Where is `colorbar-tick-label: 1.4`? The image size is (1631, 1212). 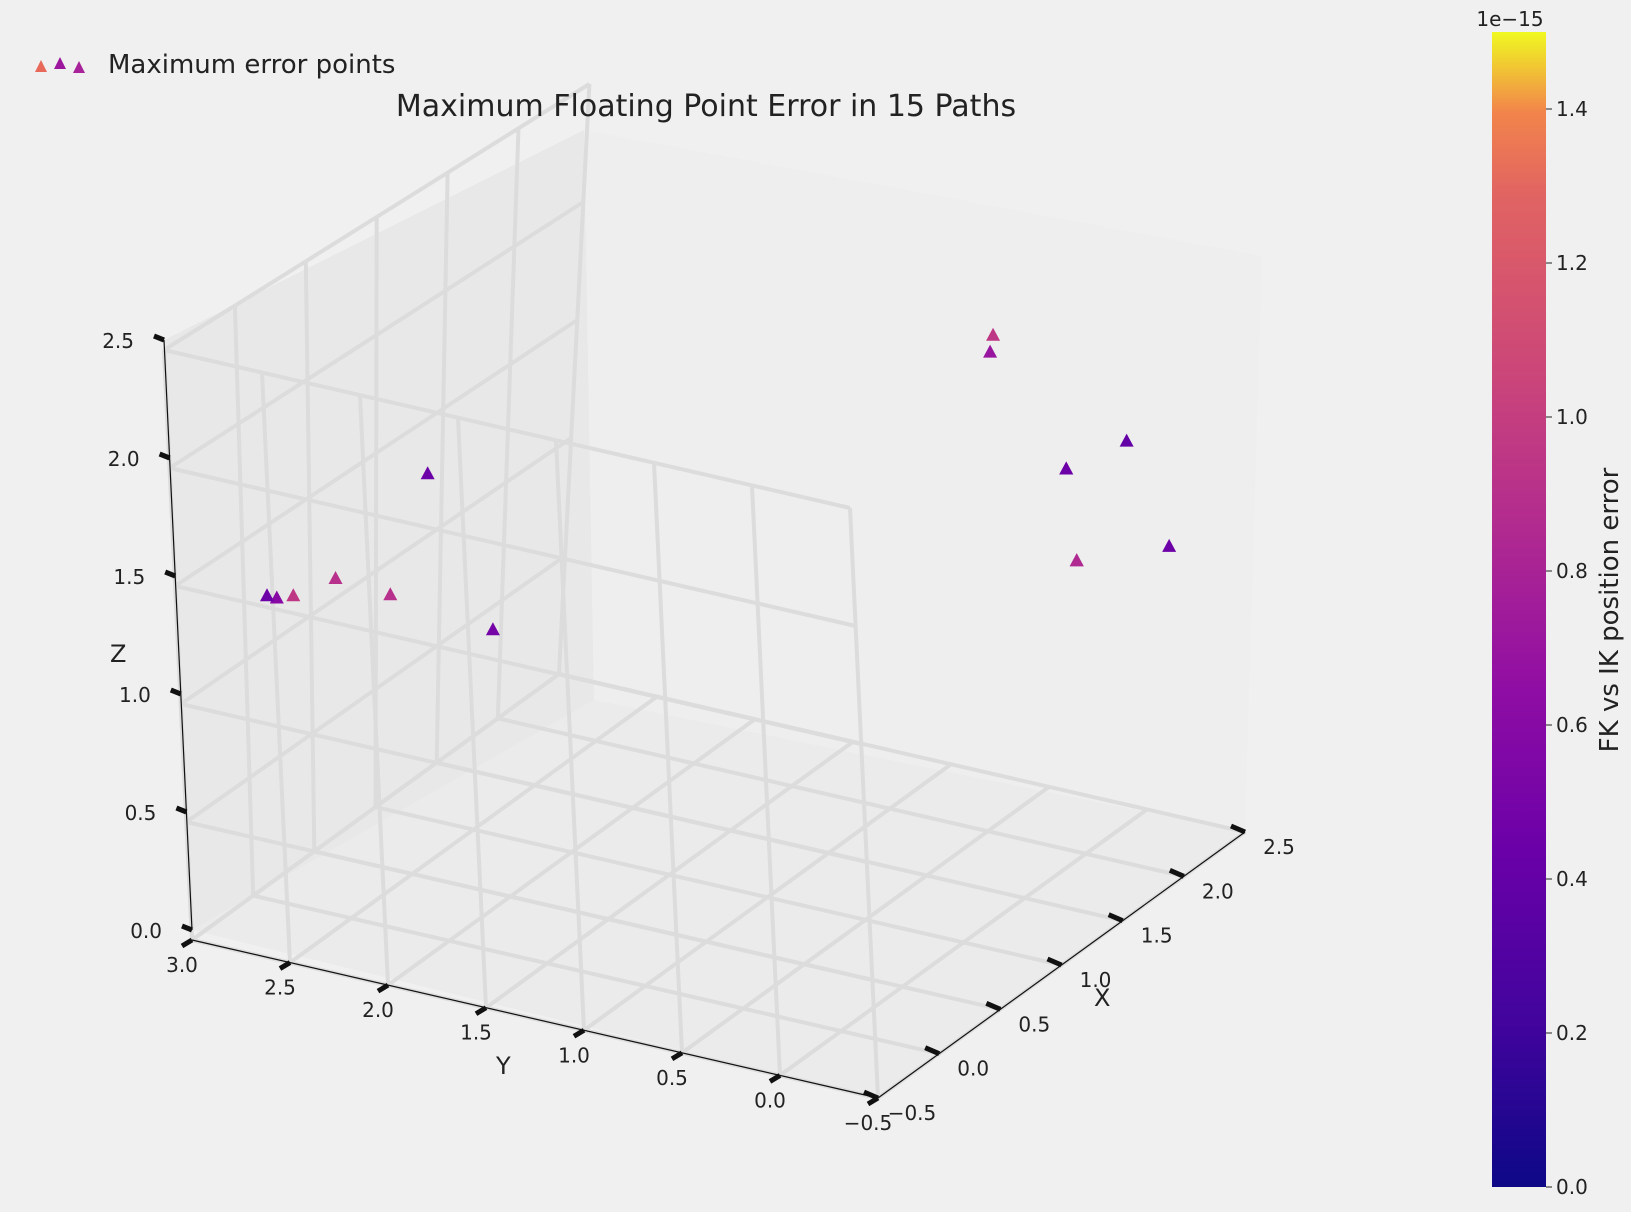 colorbar-tick-label: 1.4 is located at coordinates (1572, 109).